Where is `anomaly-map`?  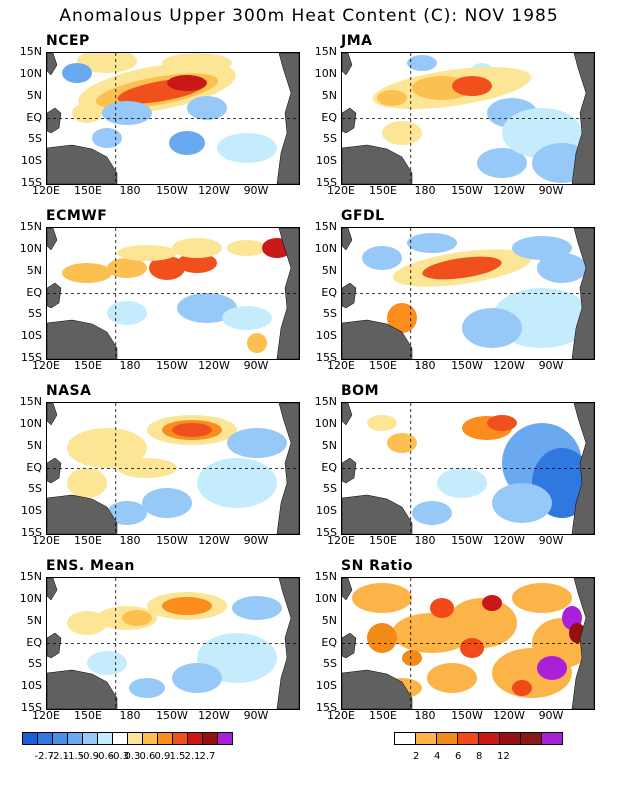
anomaly-map is located at coordinates (468, 118).